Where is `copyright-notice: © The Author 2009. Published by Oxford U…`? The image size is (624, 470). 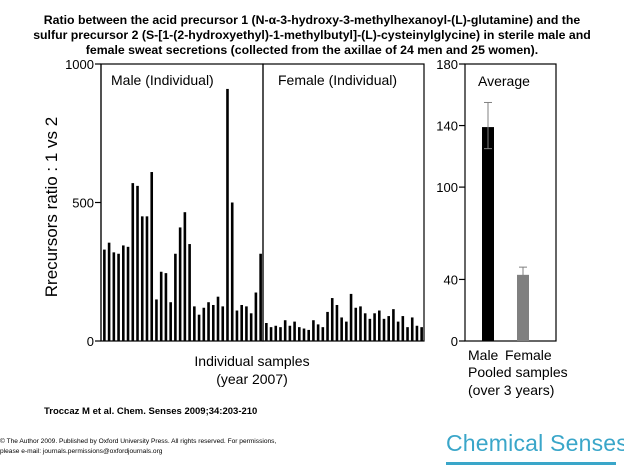 copyright-notice: © The Author 2009. Published by Oxford U… is located at coordinates (180, 447).